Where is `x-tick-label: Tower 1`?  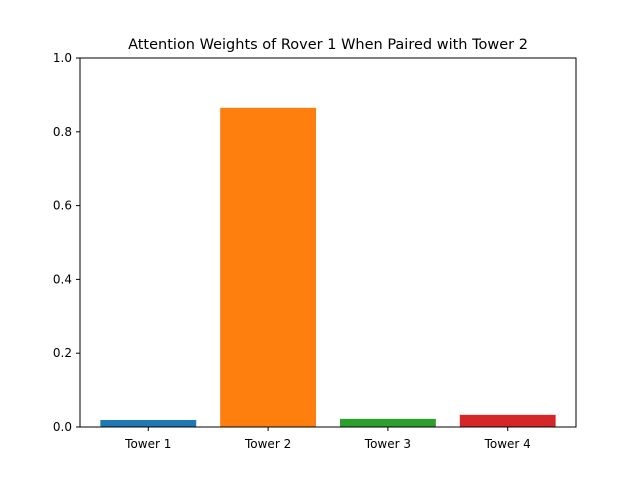
x-tick-label: Tower 1 is located at coordinates (147, 444).